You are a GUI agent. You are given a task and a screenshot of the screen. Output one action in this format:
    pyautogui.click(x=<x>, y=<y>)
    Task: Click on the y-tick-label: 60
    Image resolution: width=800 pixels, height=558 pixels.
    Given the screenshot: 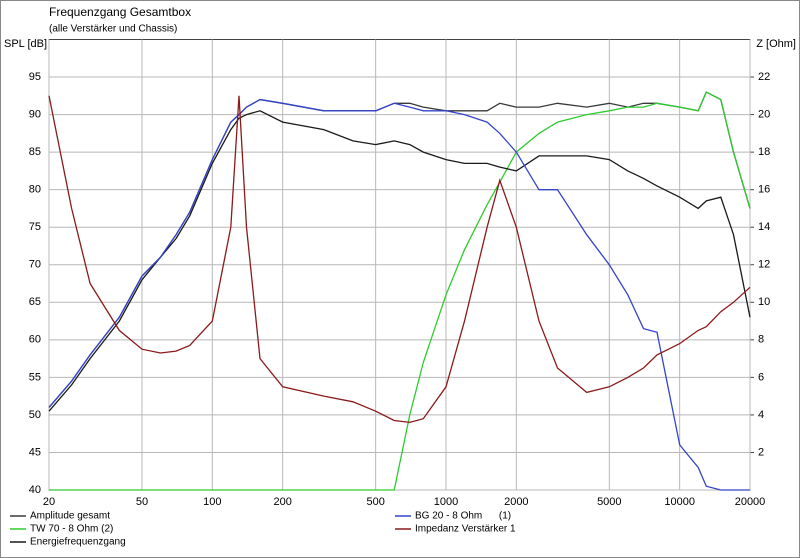 What is the action you would take?
    pyautogui.click(x=35, y=340)
    